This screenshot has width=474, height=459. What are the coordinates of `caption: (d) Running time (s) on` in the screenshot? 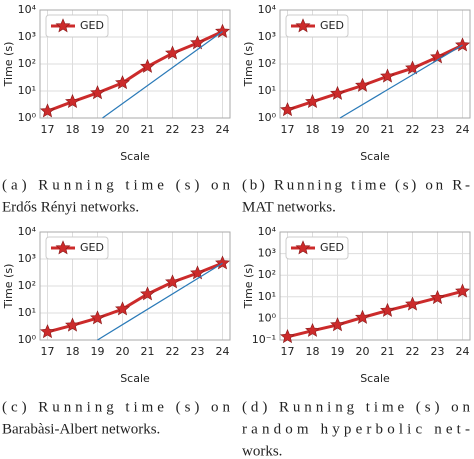 It's located at (356, 407).